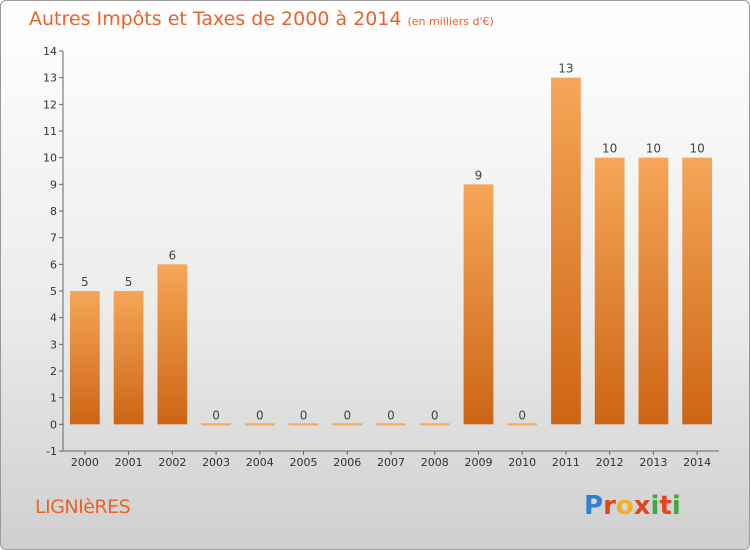  What do you see at coordinates (565, 69) in the screenshot?
I see `data-label: 13` at bounding box center [565, 69].